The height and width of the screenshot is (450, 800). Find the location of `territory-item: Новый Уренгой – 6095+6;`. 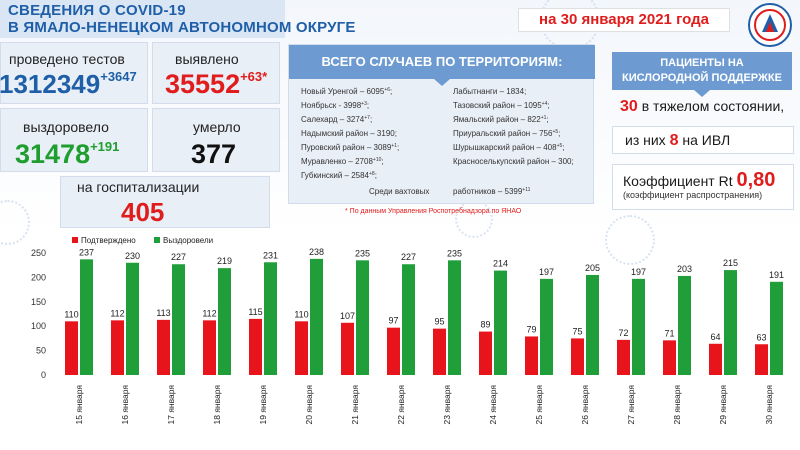

territory-item: Новый Уренгой – 6095+6; is located at coordinates (347, 91).